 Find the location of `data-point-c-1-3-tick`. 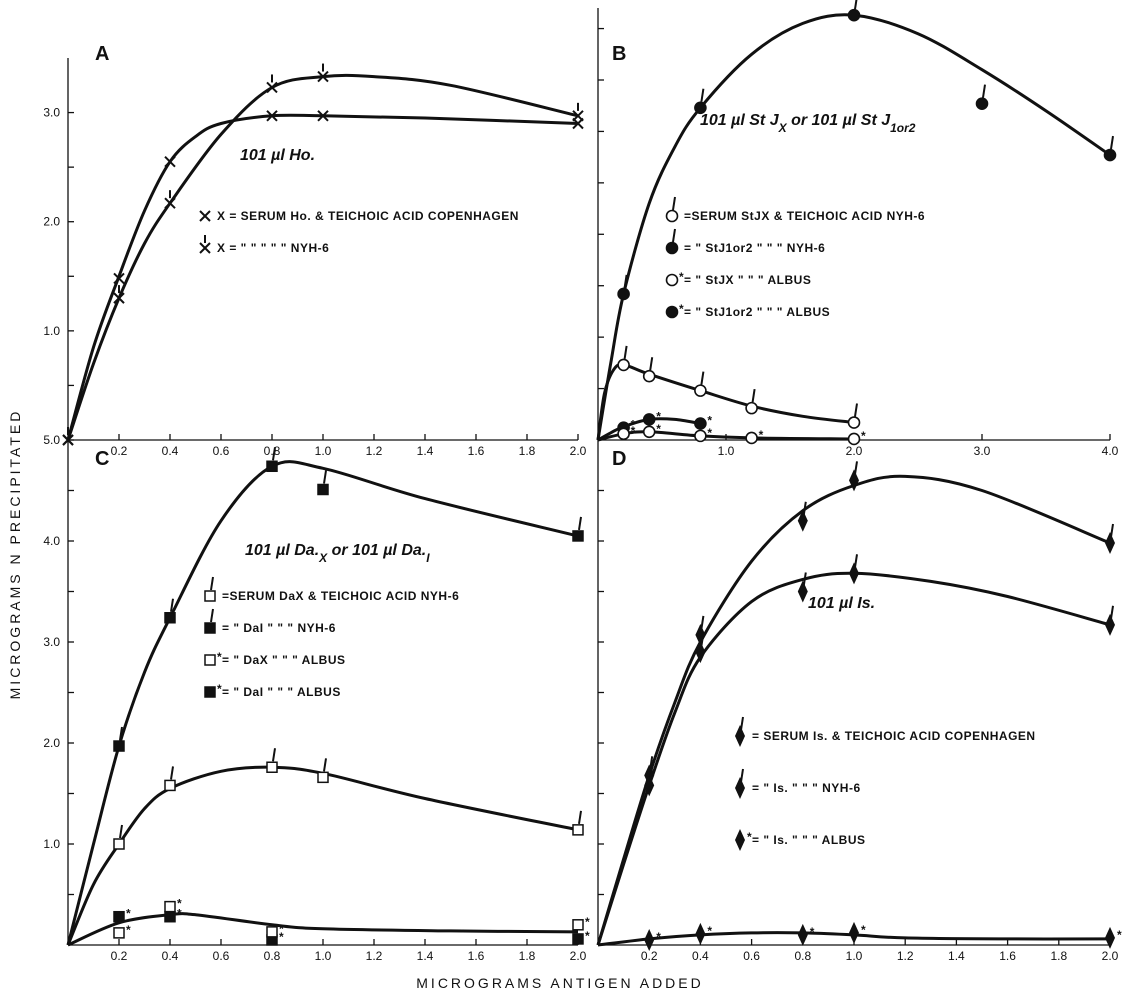

data-point-c-1-3-tick is located at coordinates (325, 765).